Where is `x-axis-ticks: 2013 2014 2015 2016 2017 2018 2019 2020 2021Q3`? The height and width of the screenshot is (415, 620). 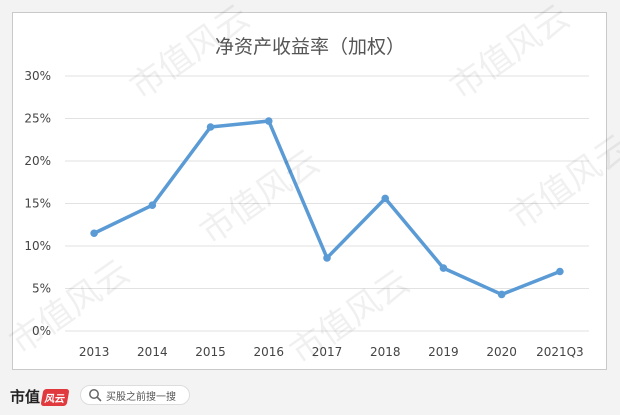
x-axis-ticks: 2013 2014 2015 2016 2017 2018 2019 2020 2021Q3 is located at coordinates (331, 352).